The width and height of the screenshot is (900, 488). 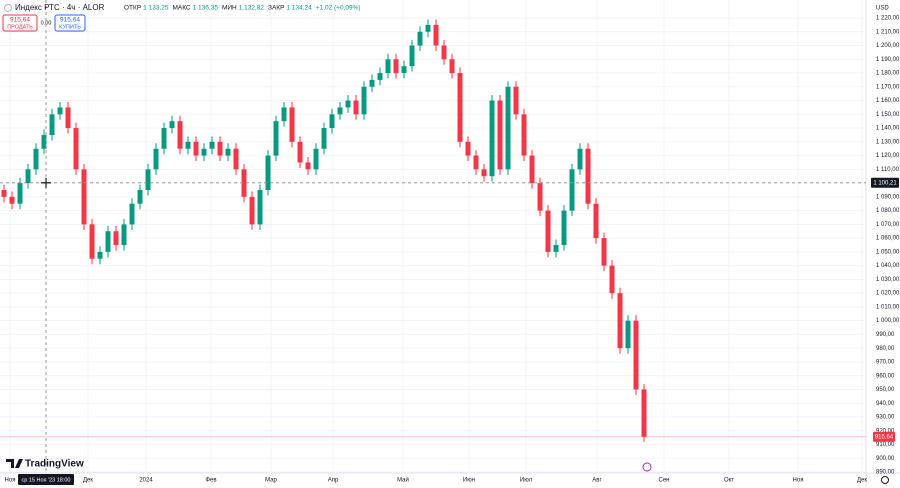 What do you see at coordinates (14, 463) in the screenshot?
I see `logo-icon` at bounding box center [14, 463].